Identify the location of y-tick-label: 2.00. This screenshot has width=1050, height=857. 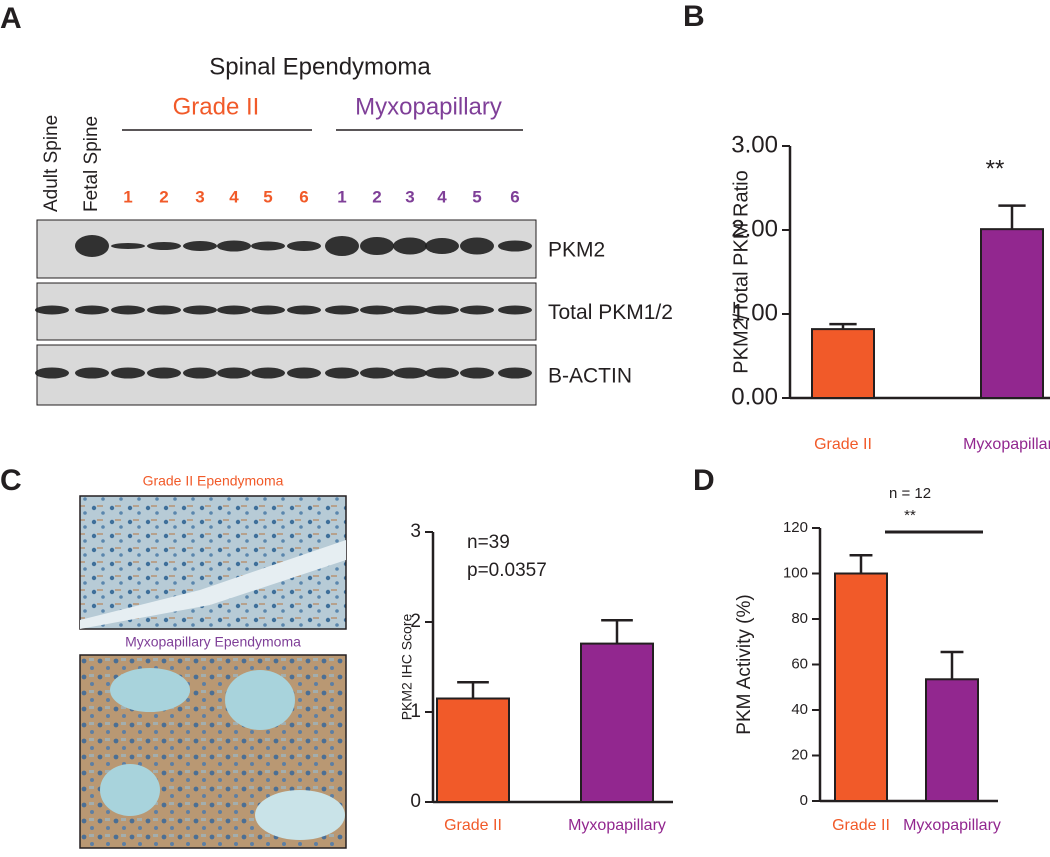
(754, 228).